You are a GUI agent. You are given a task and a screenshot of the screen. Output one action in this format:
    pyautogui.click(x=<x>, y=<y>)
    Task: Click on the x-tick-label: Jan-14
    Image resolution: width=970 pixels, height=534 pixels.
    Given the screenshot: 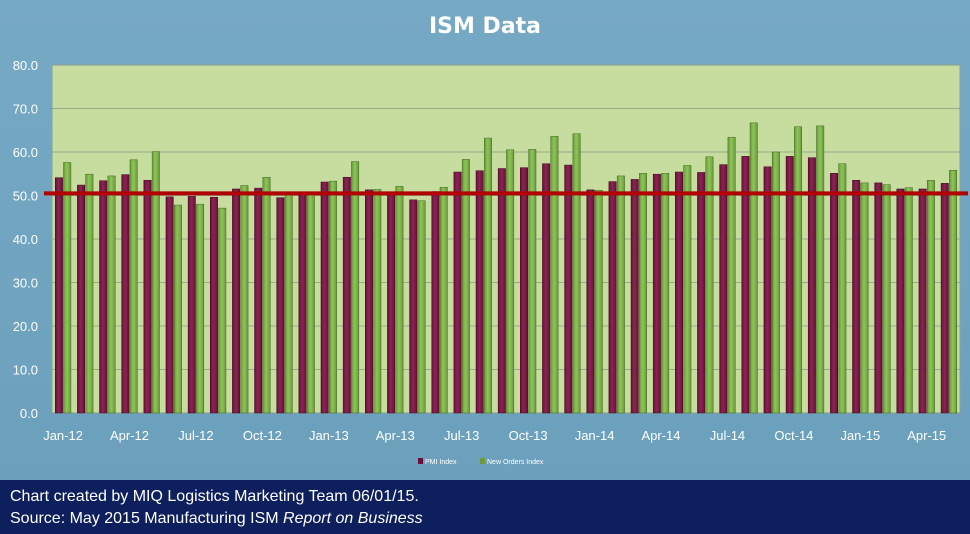 What is the action you would take?
    pyautogui.click(x=595, y=435)
    